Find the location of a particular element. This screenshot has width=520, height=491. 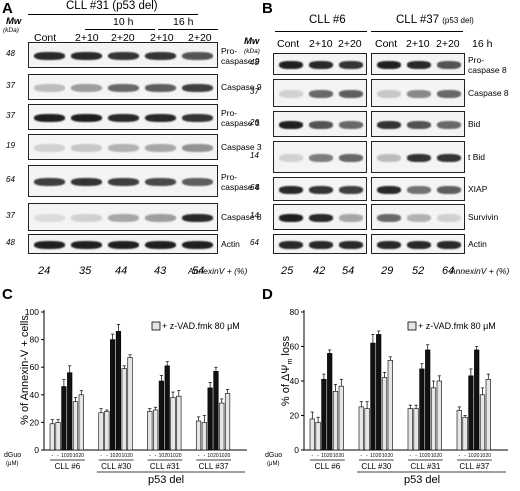

panel-d-group-1-dose-1: - is located at coordinates (312, 456).